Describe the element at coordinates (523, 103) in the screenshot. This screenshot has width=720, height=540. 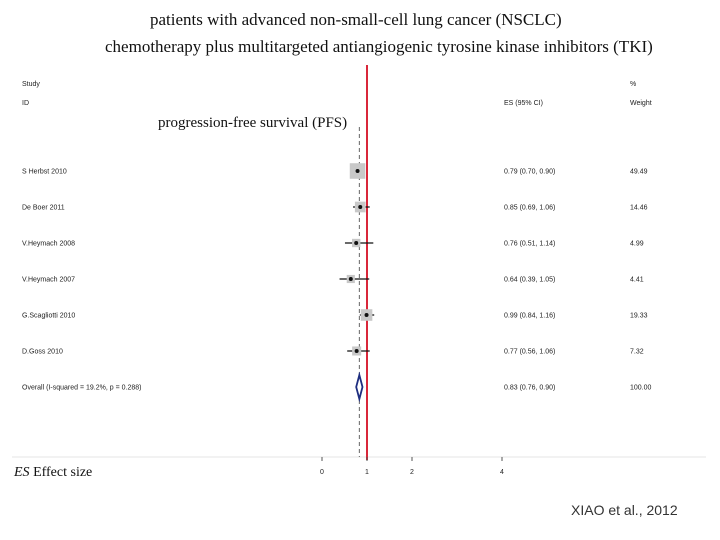
I see `header-es-ci: ES (95% CI)` at that location.